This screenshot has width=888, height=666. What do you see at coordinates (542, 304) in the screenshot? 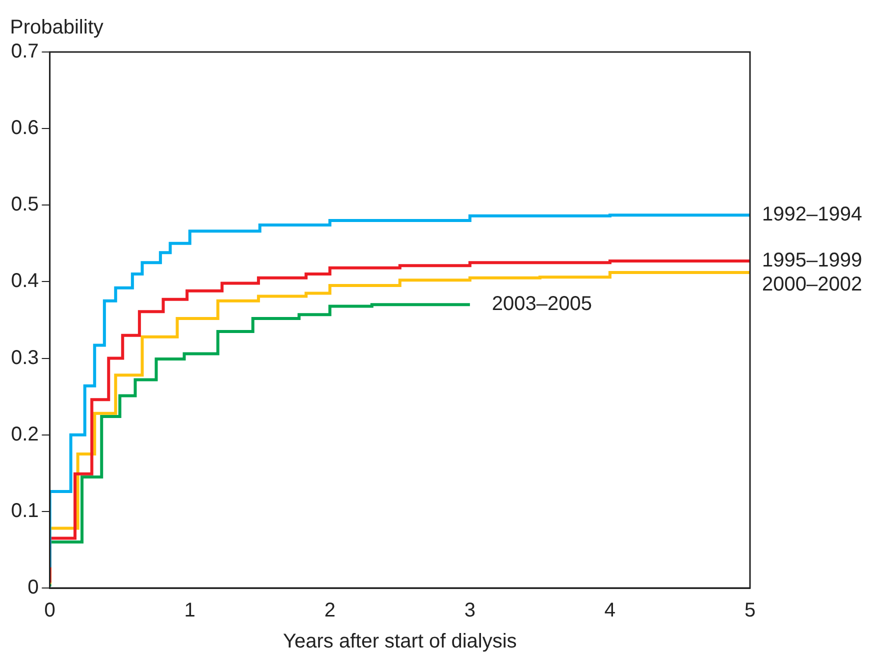
I see `series-label: 2003–2005` at bounding box center [542, 304].